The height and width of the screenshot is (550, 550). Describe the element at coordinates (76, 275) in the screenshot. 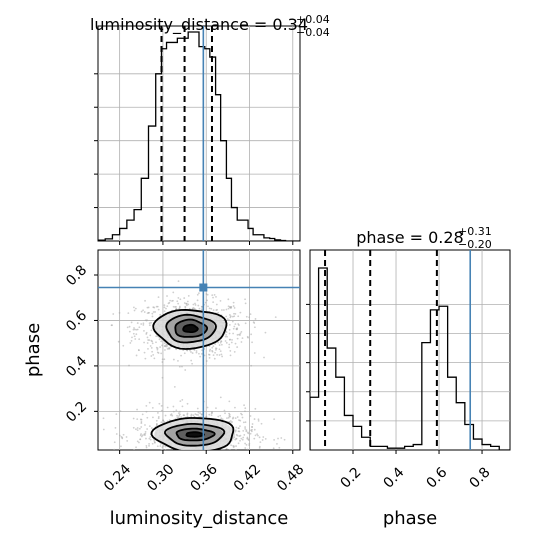

I see `contour-ytick-label-3: 0.8` at that location.